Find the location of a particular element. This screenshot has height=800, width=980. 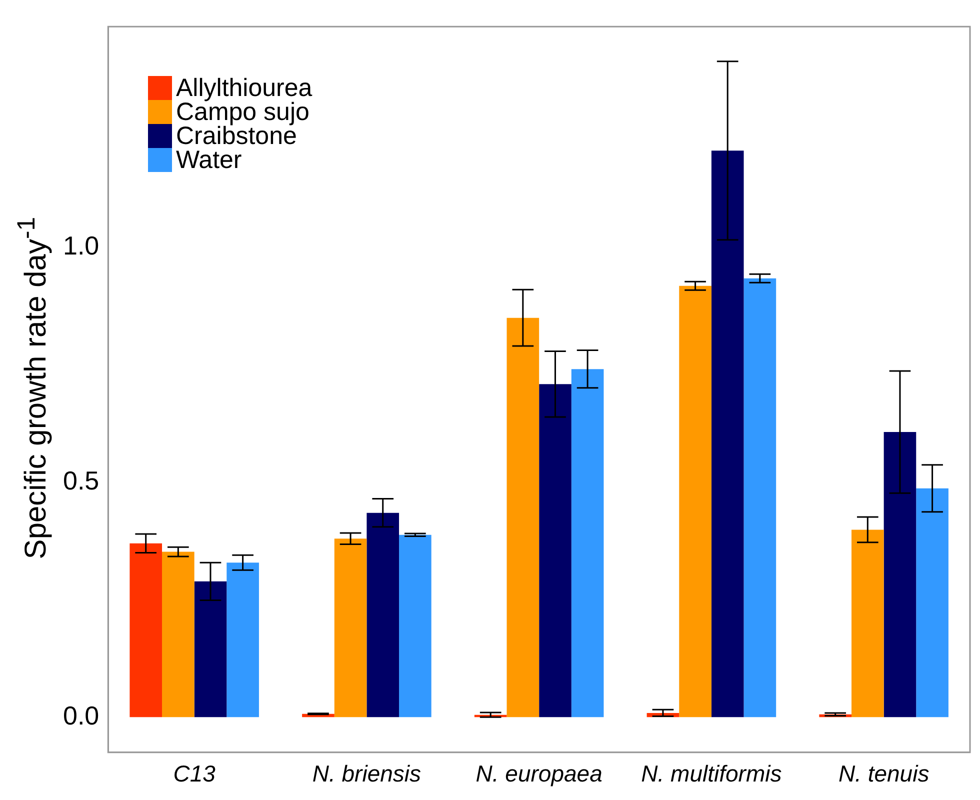

x-tick-label: N. multiformis is located at coordinates (711, 773).